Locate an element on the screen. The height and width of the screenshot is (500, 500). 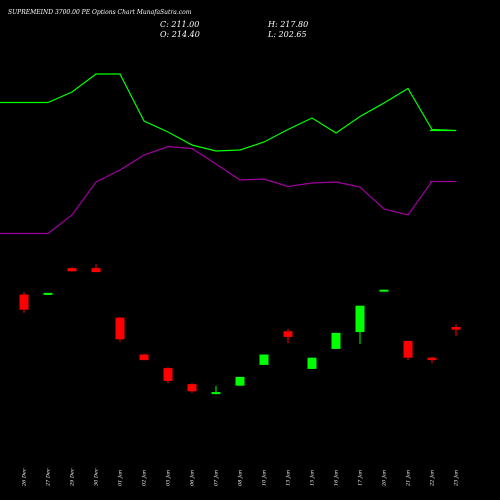
x-tick-label: 20 Jan is located at coordinates (385, 478).